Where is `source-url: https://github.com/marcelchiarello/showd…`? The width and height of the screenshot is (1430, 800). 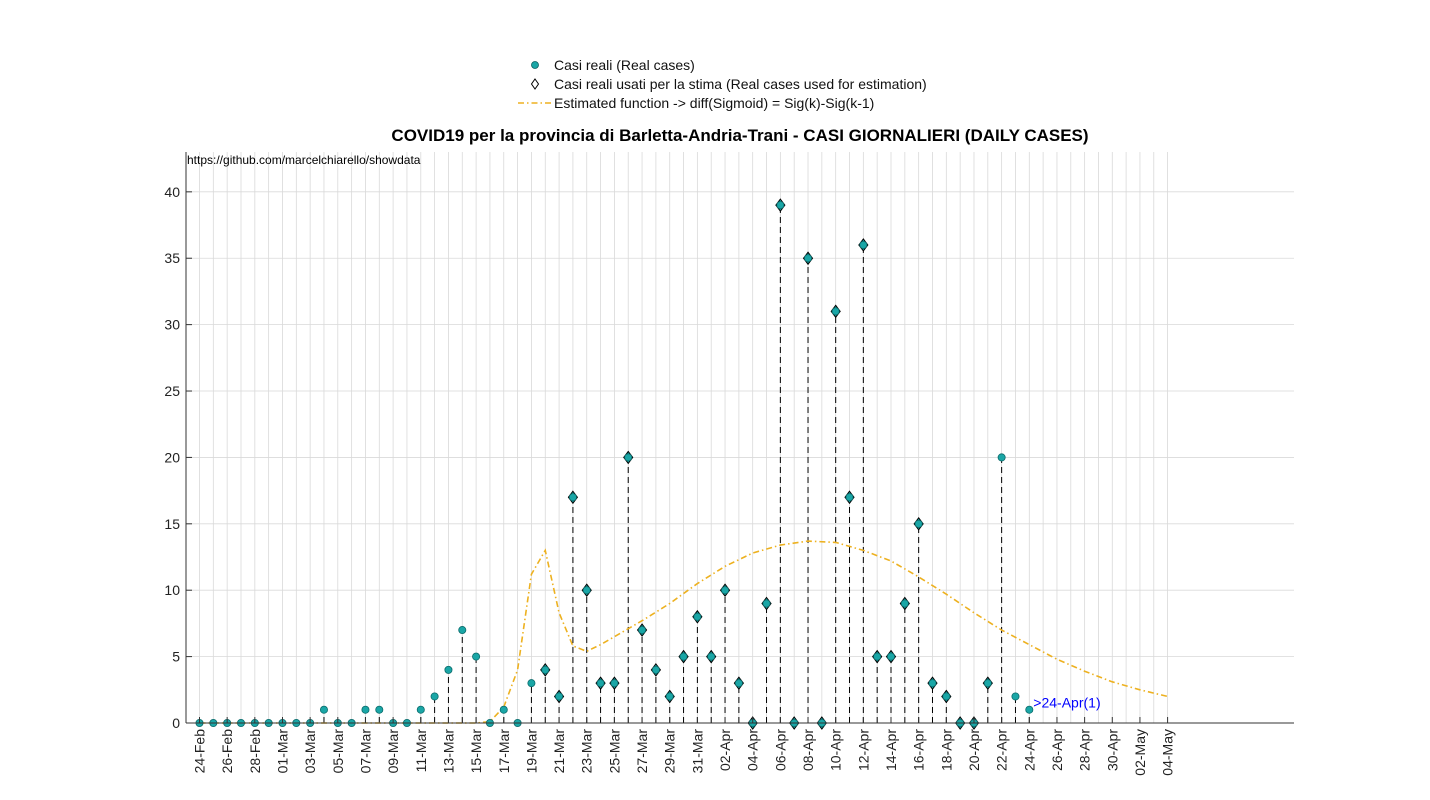 source-url: https://github.com/marcelchiarello/showd… is located at coordinates (304, 160).